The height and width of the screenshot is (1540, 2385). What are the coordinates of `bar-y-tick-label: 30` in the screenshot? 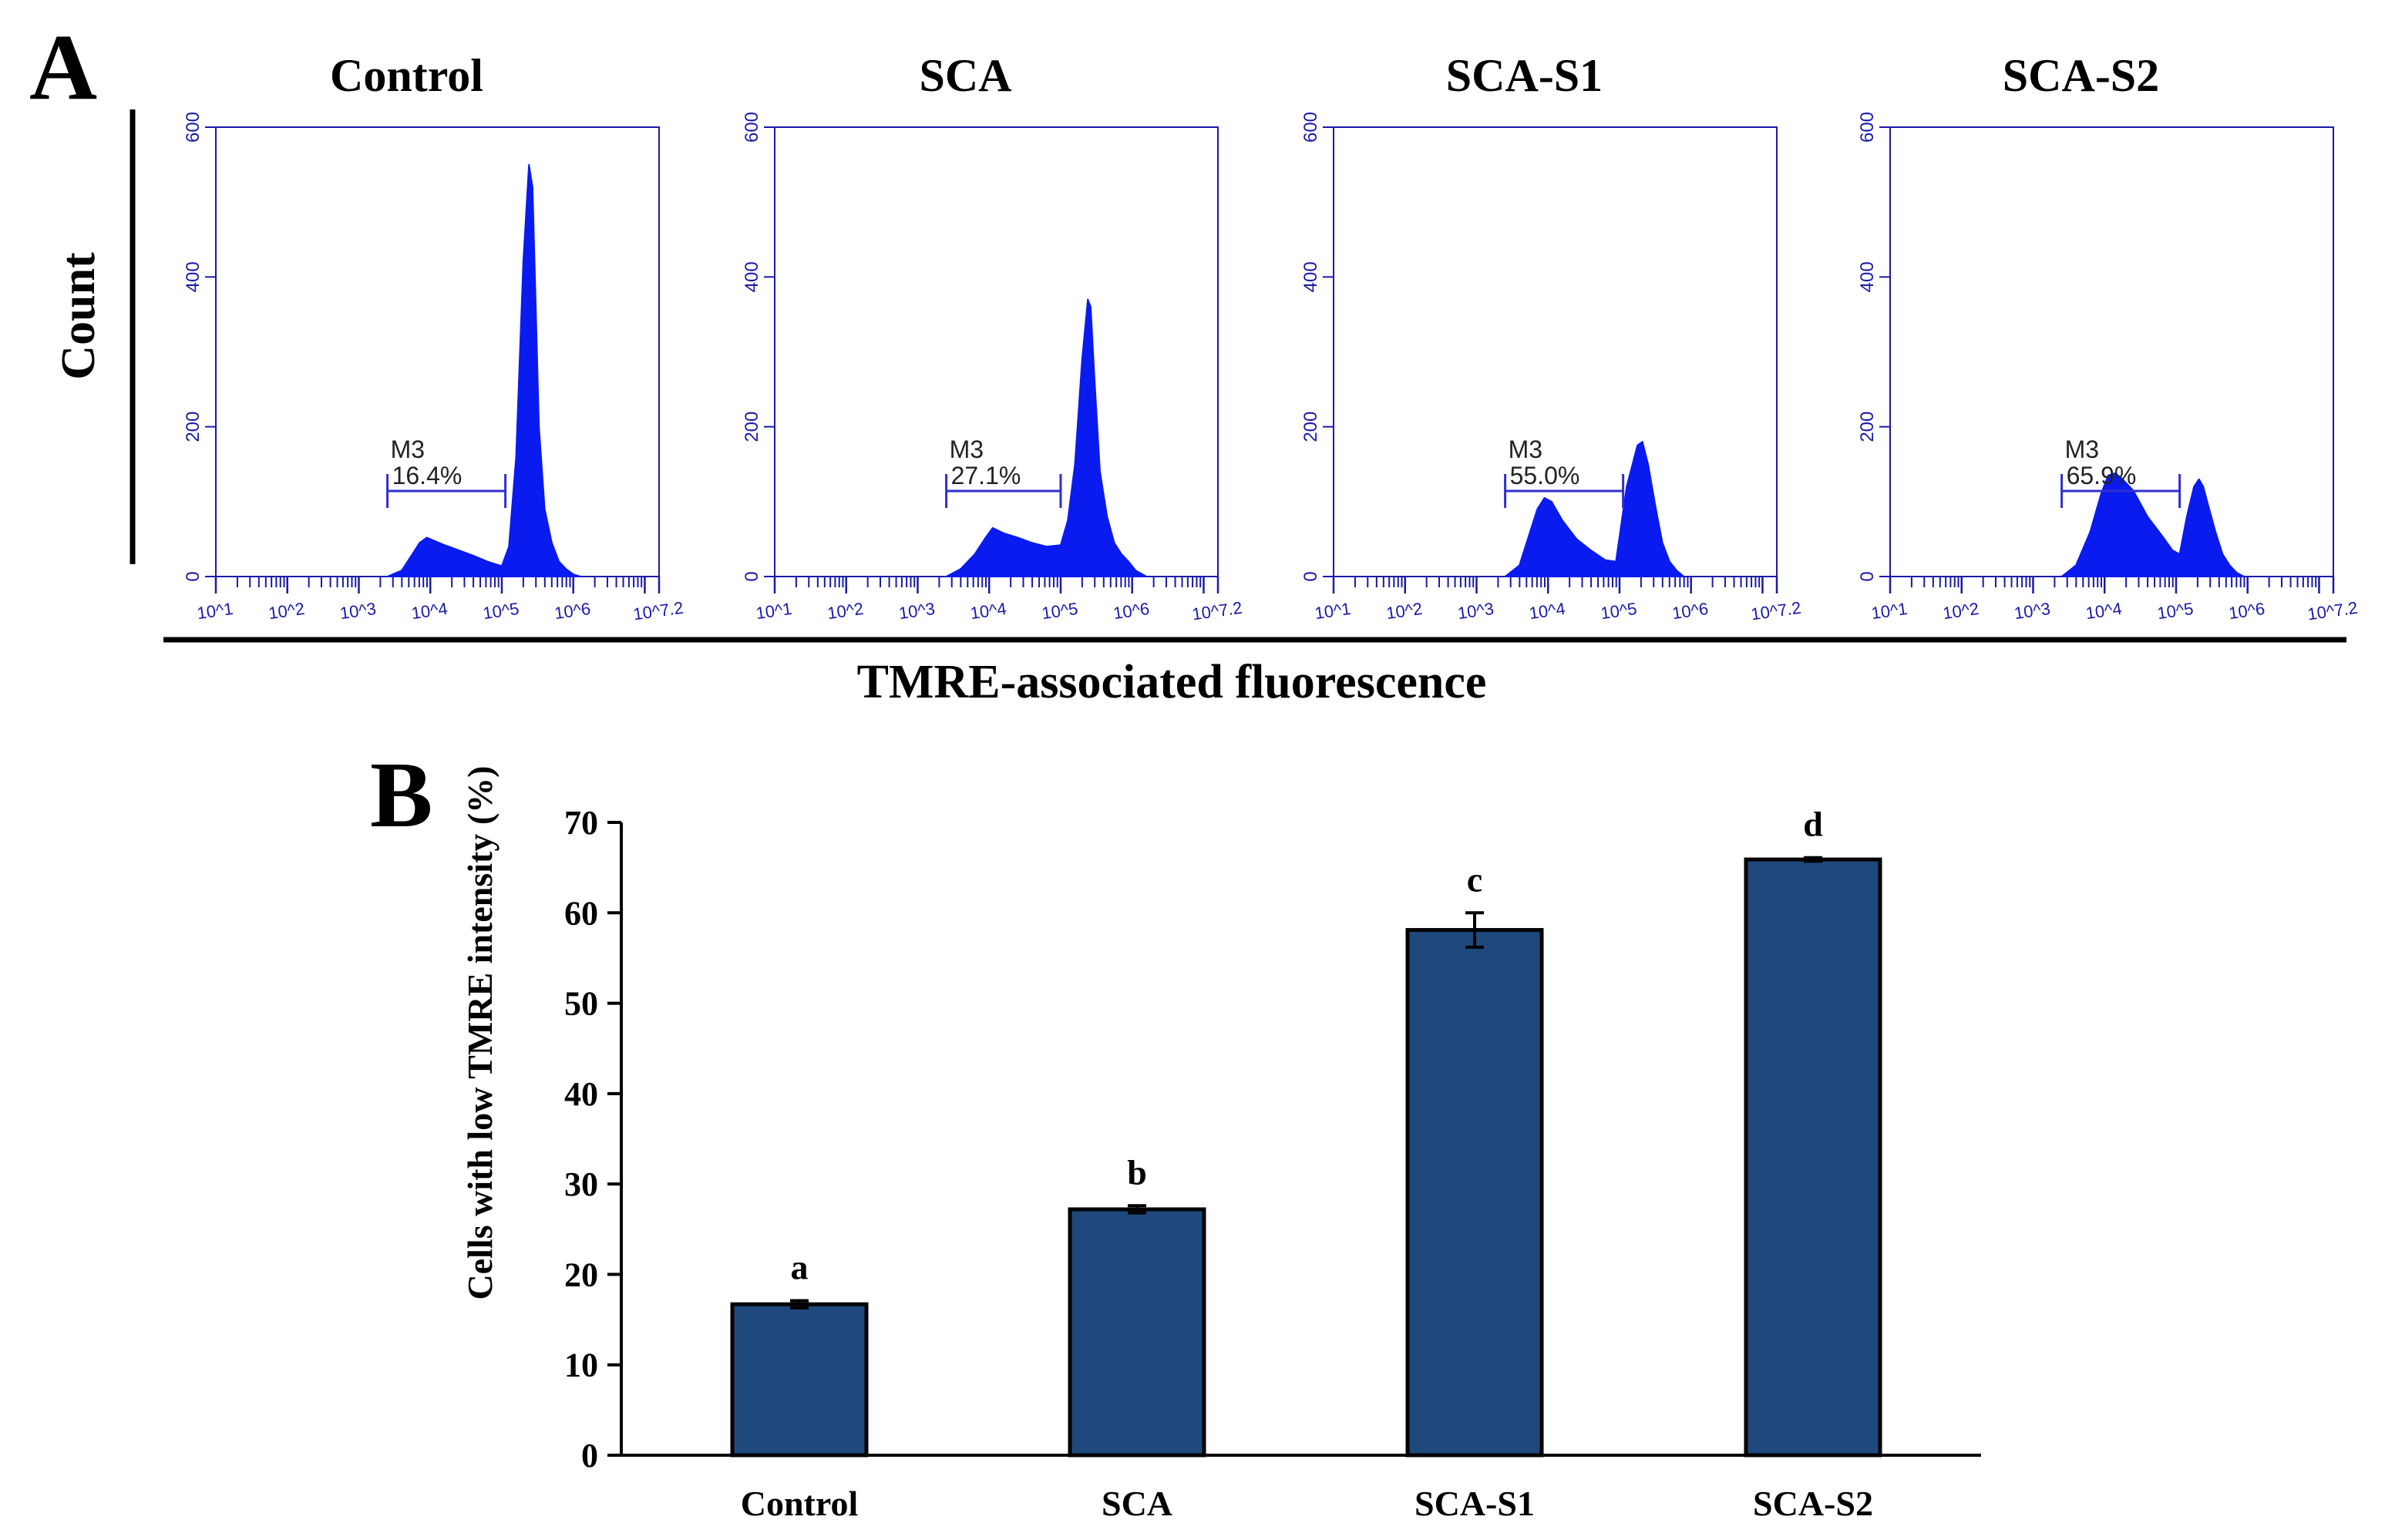 It's located at (581, 1184).